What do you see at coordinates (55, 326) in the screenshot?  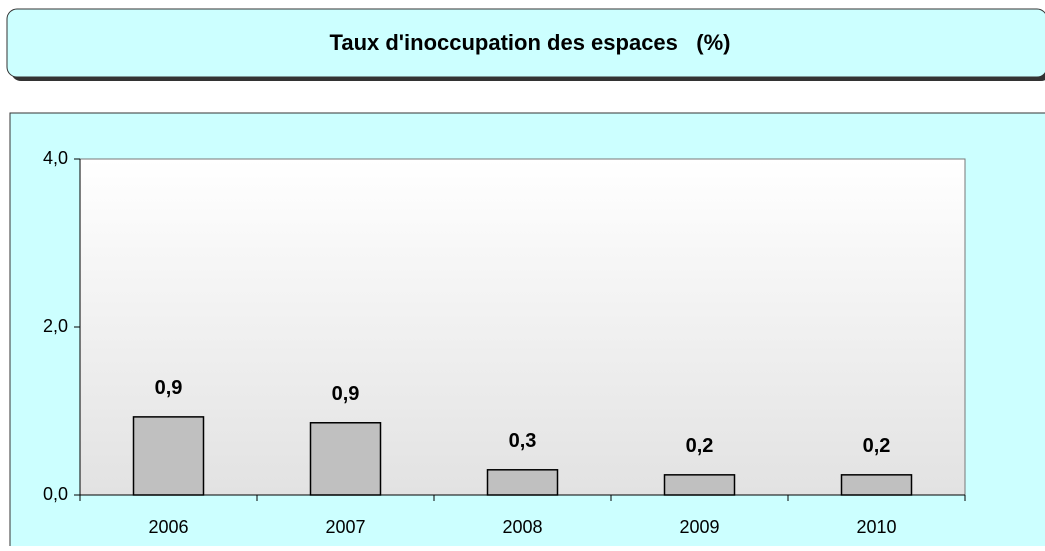 I see `y-tick-label: 2,0` at bounding box center [55, 326].